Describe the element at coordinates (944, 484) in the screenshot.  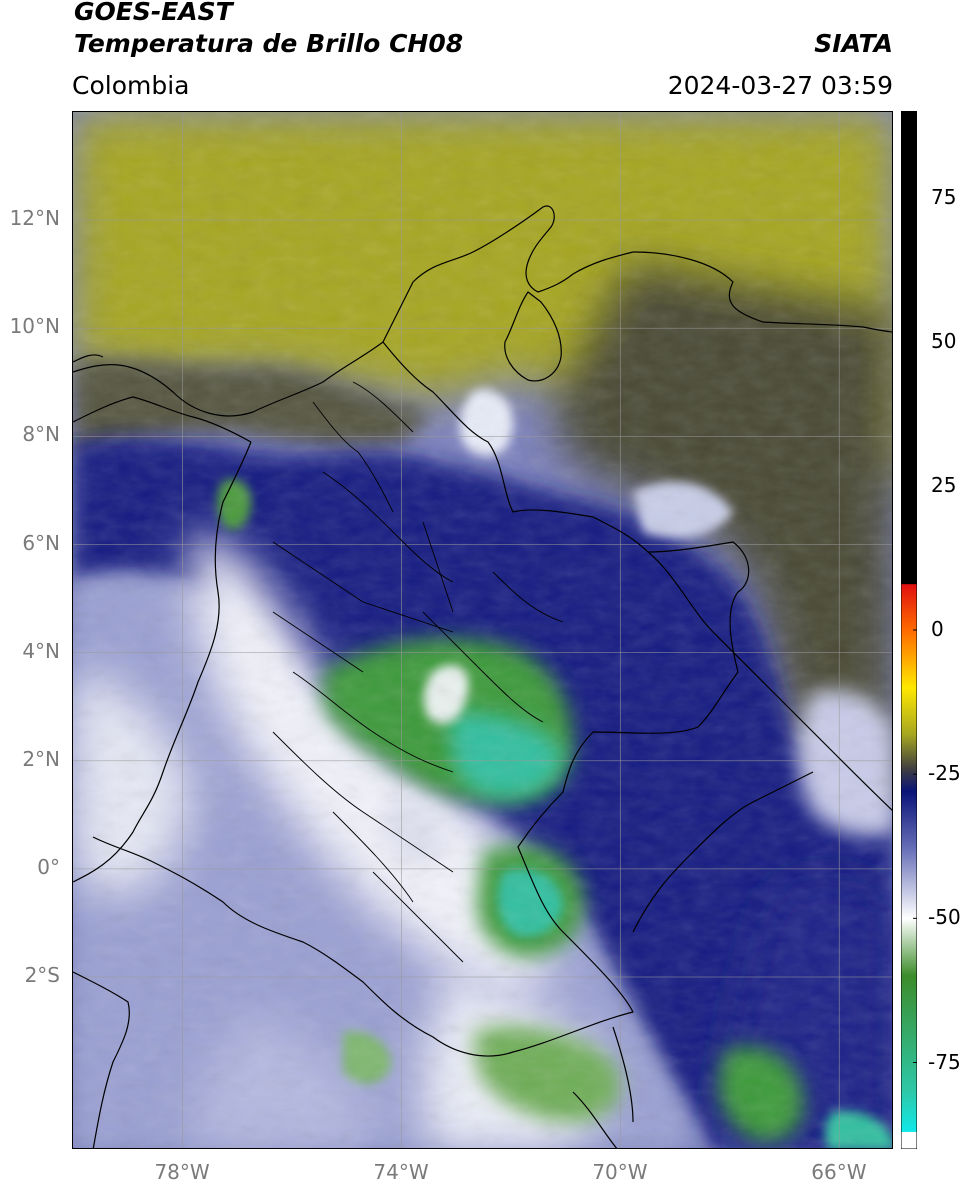
I see `colorbar-tick-label: 25` at that location.